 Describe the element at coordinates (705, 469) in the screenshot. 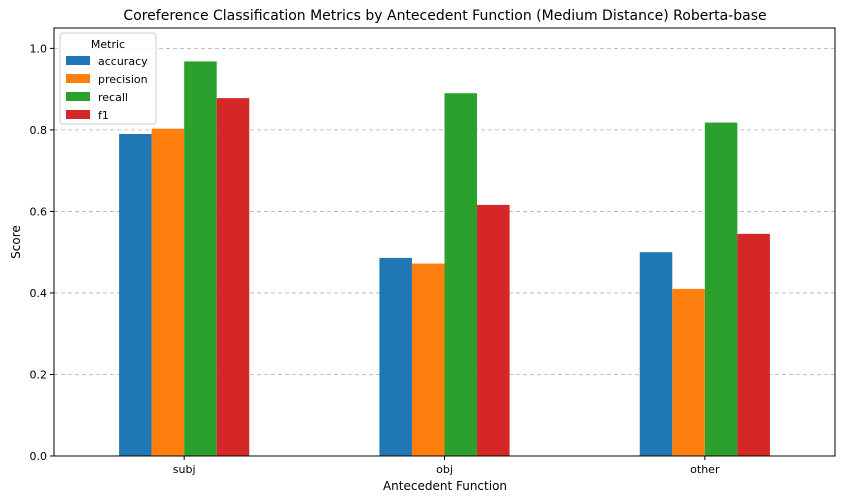

I see `x-tick-label: other` at that location.